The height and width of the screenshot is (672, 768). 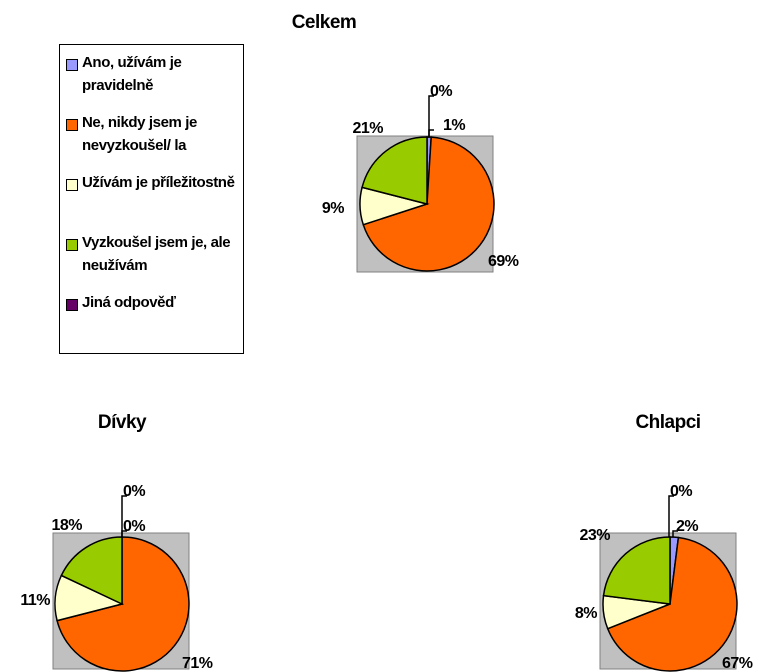 I want to click on legend-label: Ne, nikdy jsem je nevyzkoušel/ la, so click(x=139, y=134).